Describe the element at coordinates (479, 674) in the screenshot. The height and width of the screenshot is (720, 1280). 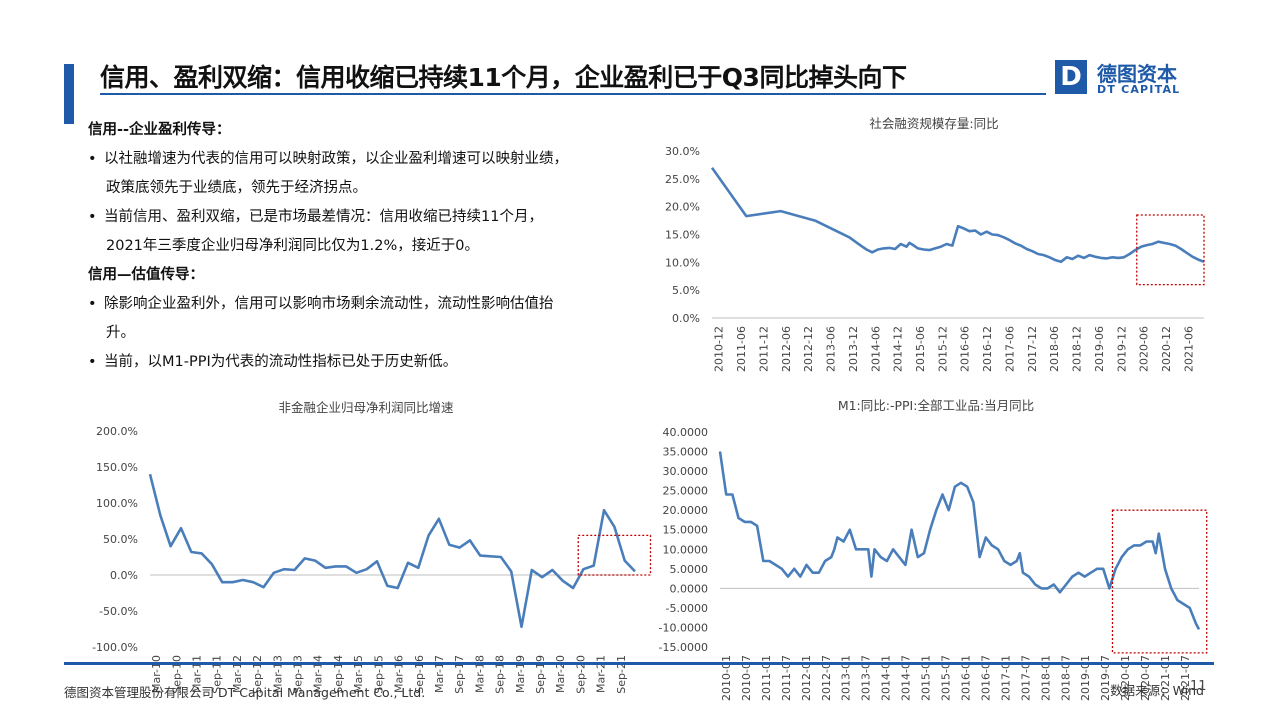
I see `x-tick-label: Mar-18` at that location.